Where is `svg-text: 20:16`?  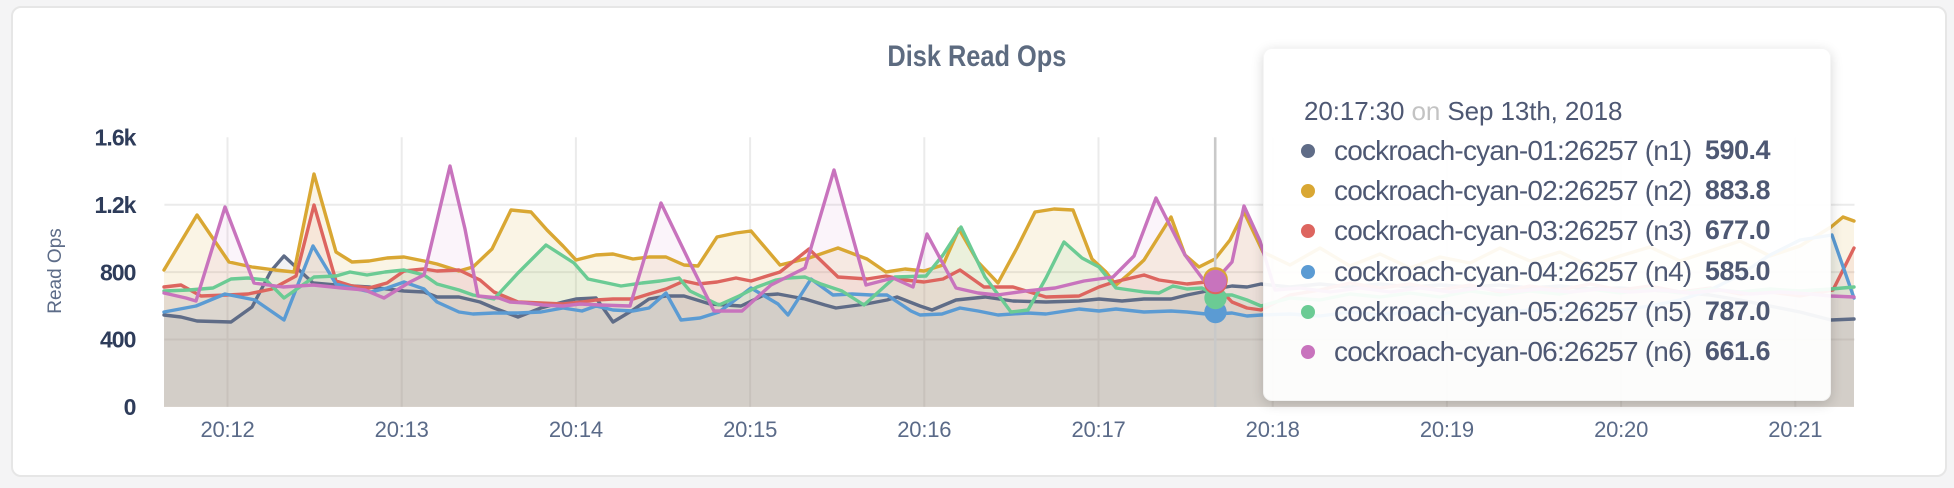
svg-text: 20:16 is located at coordinates (924, 429).